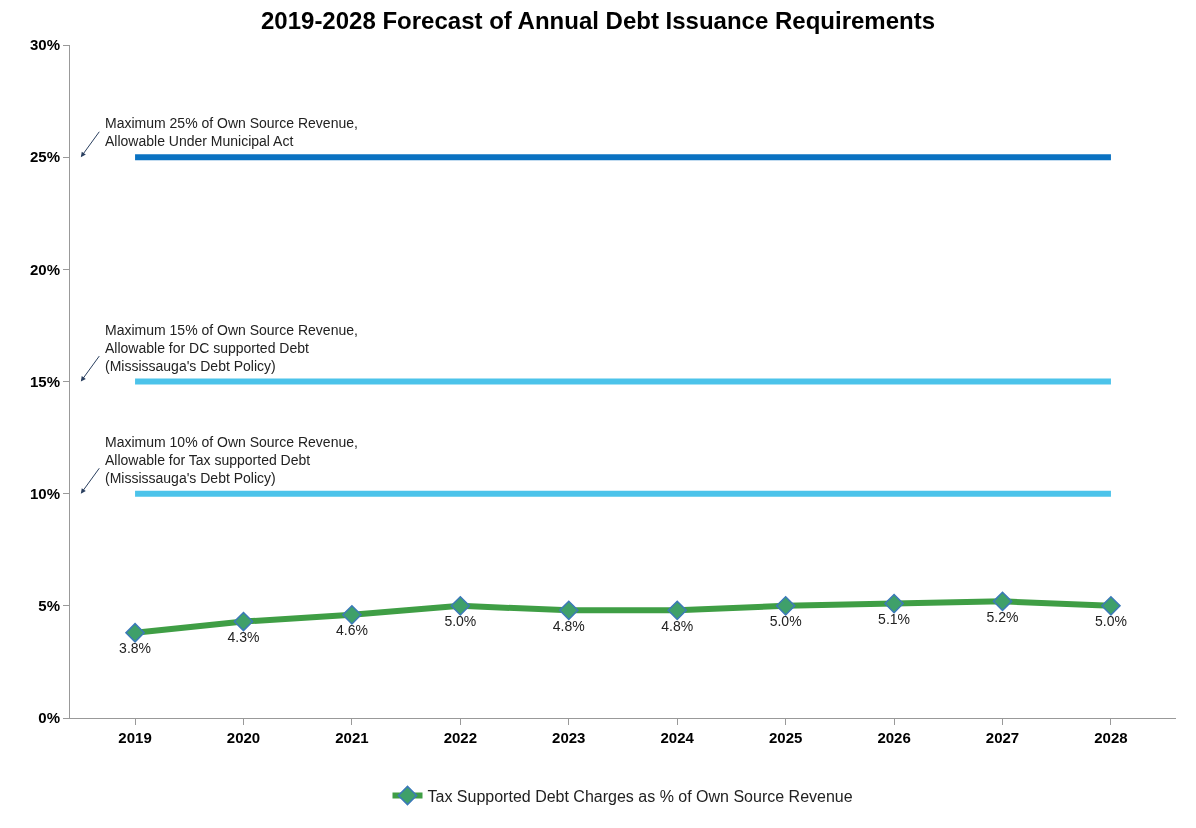 The image size is (1196, 828). Describe the element at coordinates (598, 21) in the screenshot. I see `chart-title: 2019-2028 Forecast of Annual Debt Issuance Requirements` at that location.